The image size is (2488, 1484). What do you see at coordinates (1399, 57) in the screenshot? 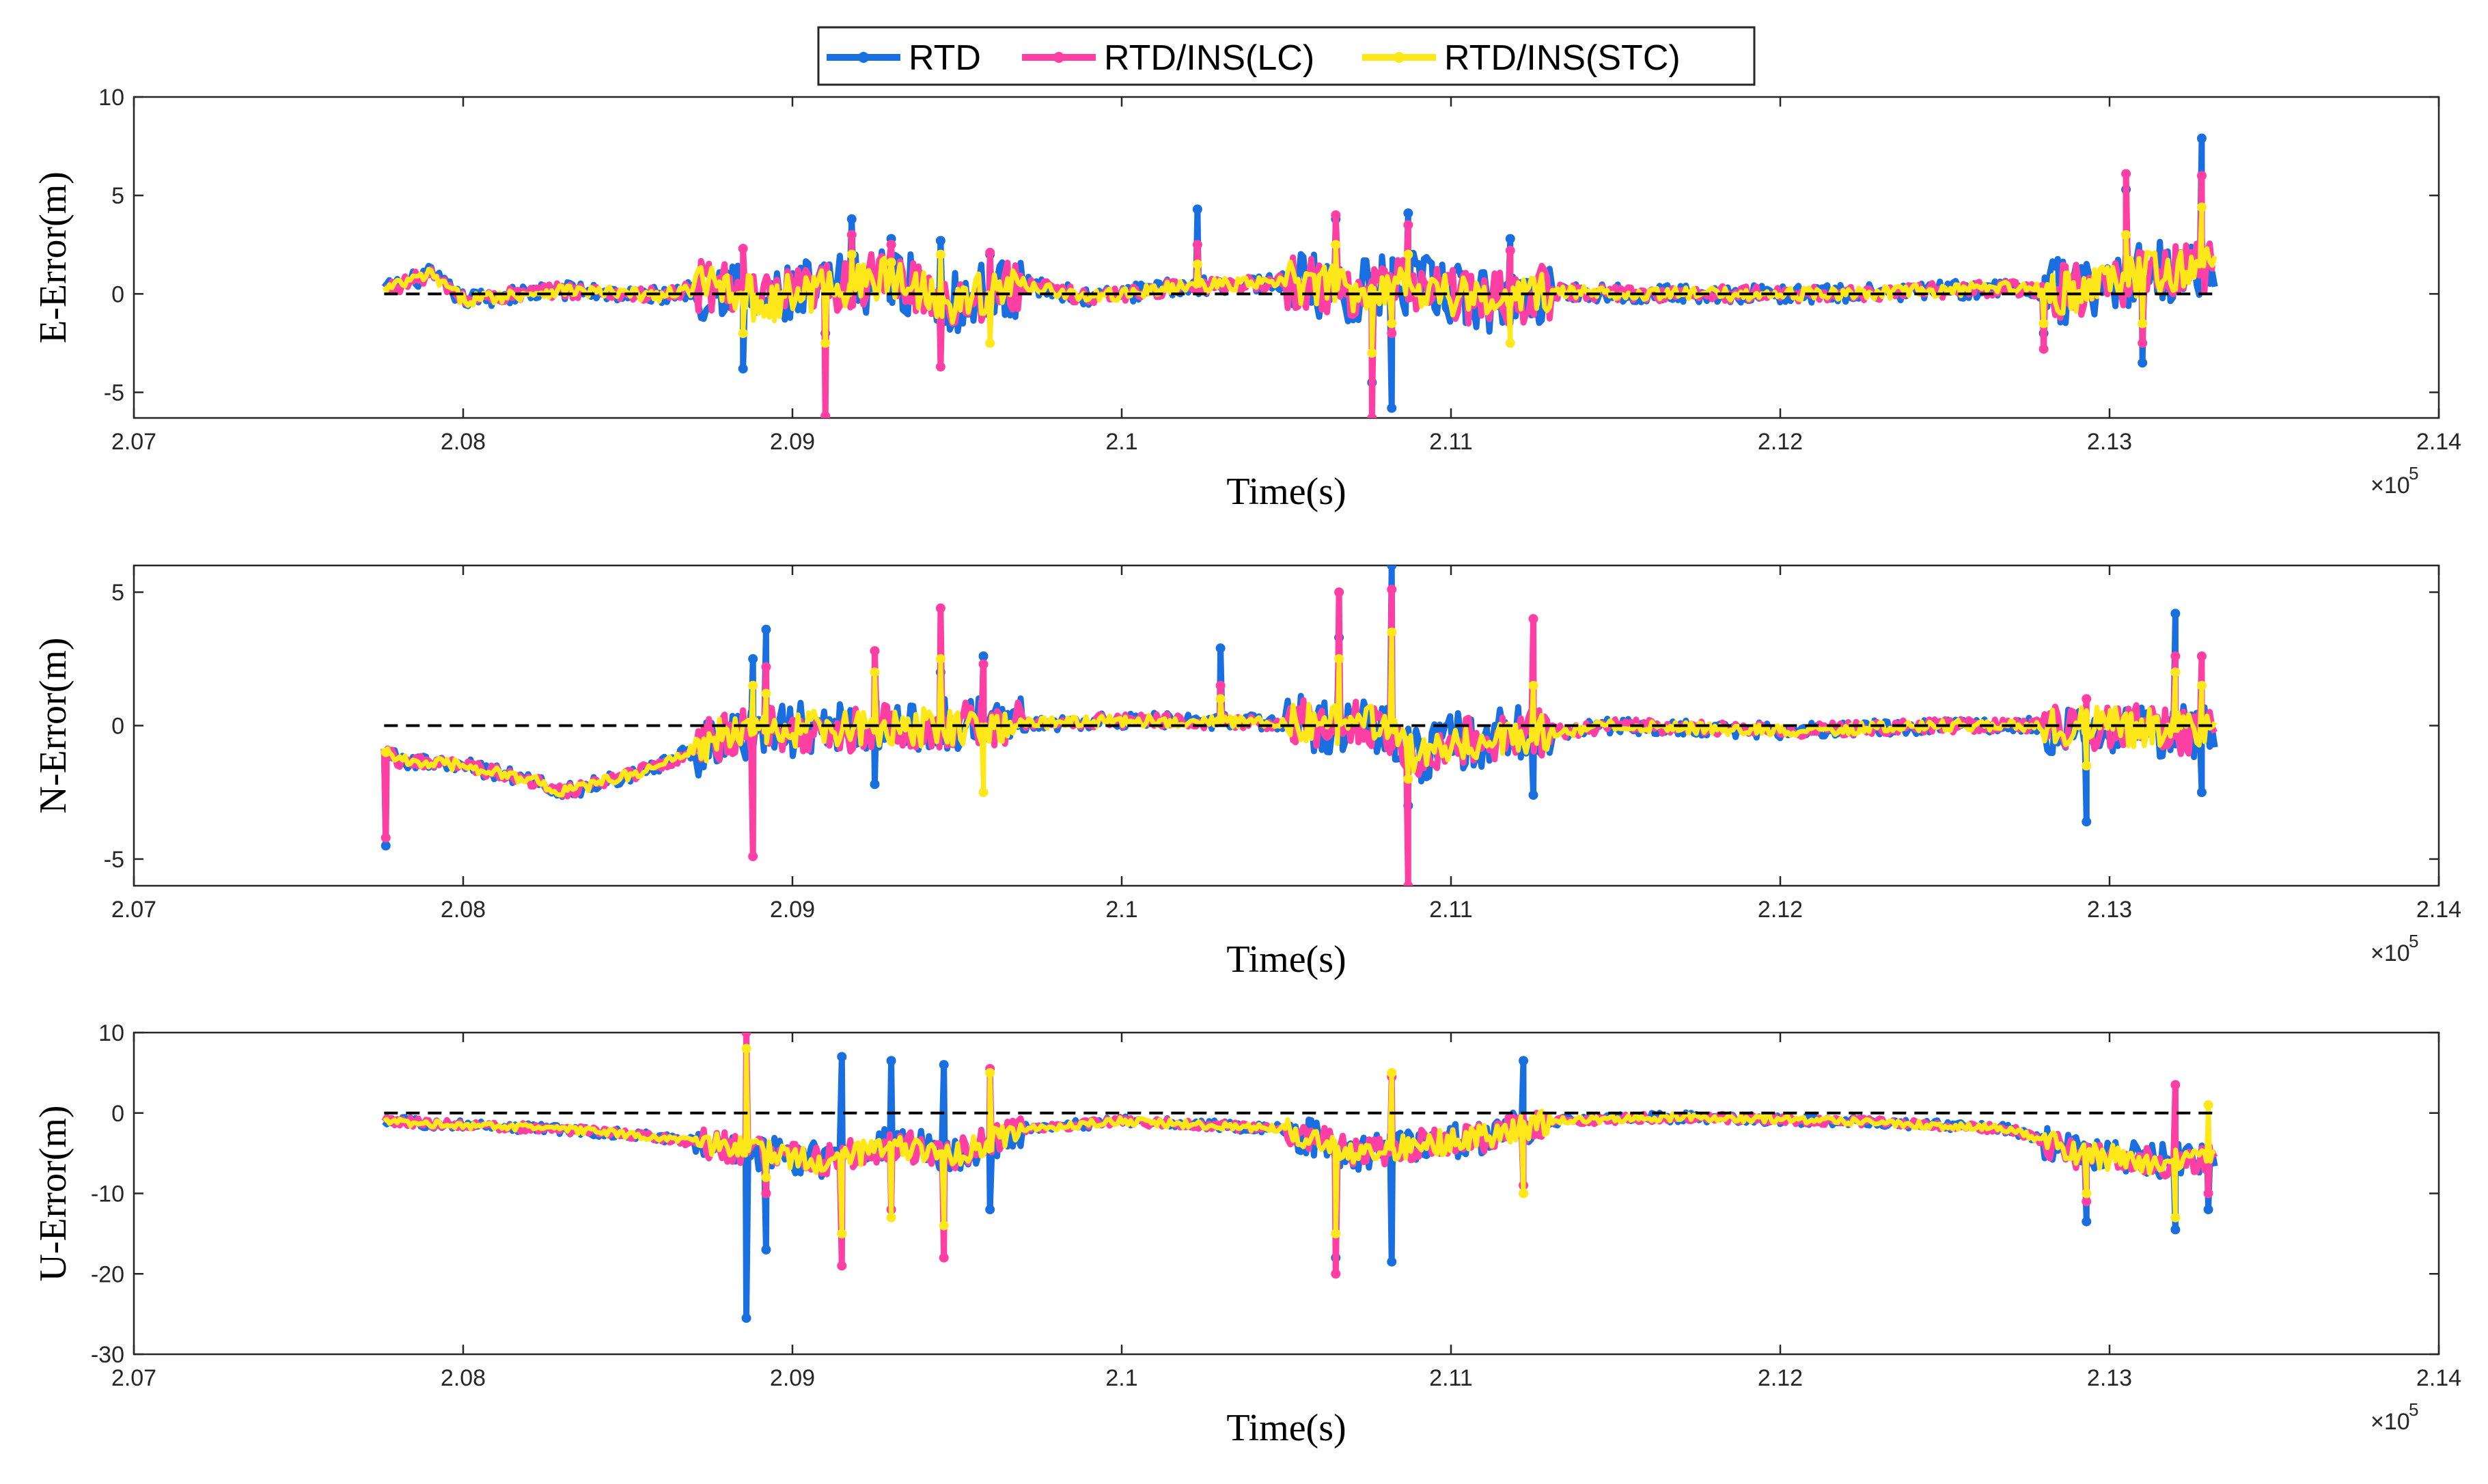
I see `legend-marker-rtd-ins-stc` at bounding box center [1399, 57].